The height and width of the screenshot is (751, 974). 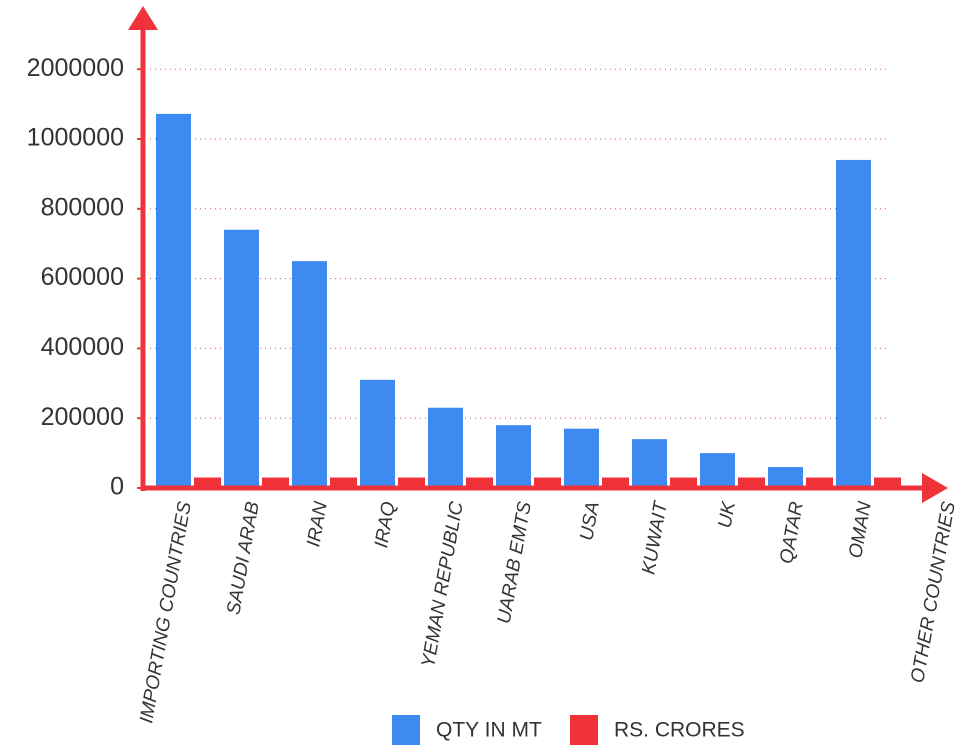 I want to click on legend-label: RS. CRORES, so click(x=679, y=730).